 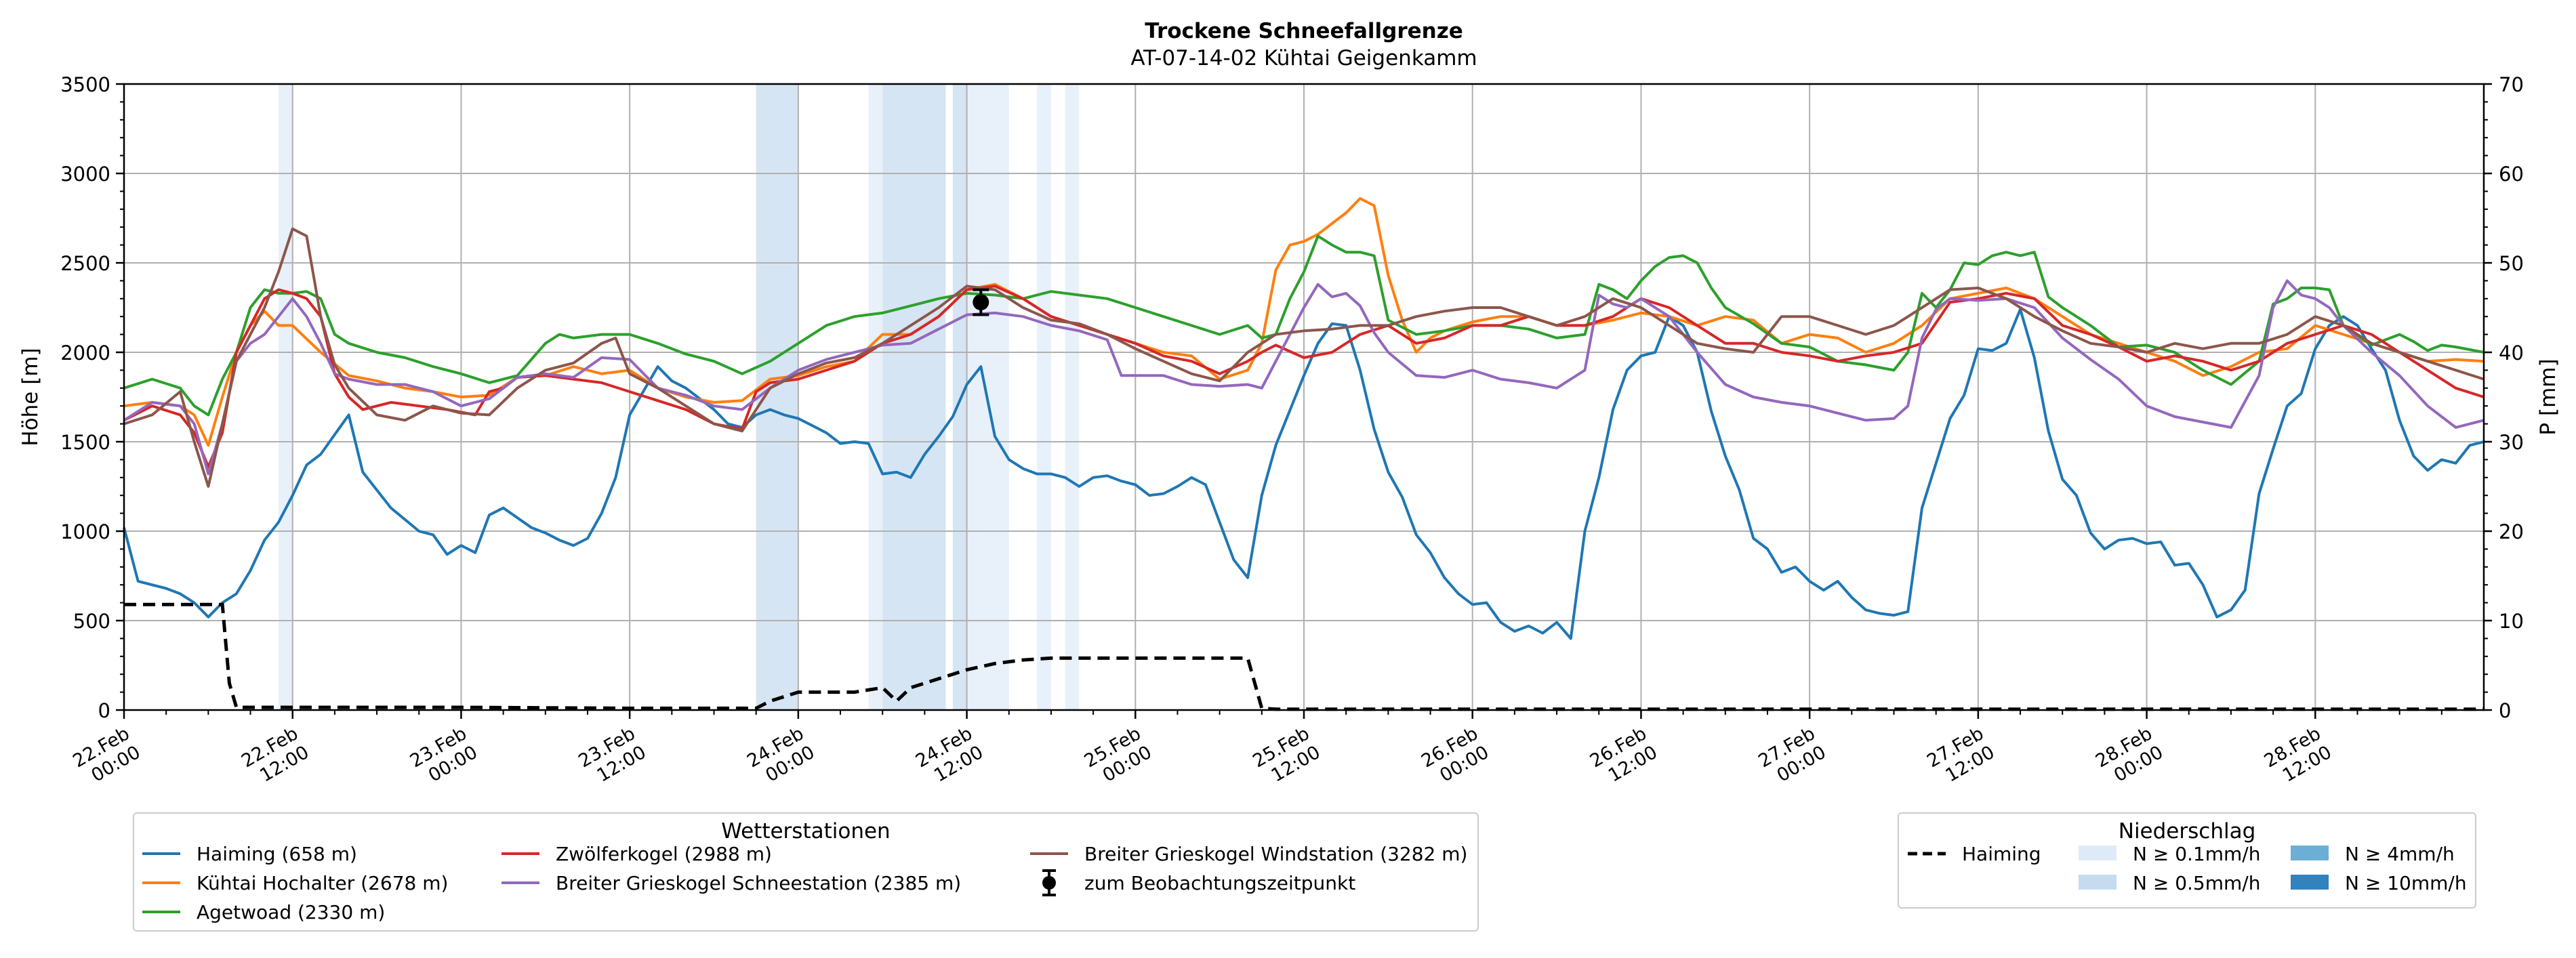 What do you see at coordinates (781, 757) in the screenshot?
I see `x-tick-label: 24.Feb00:00` at bounding box center [781, 757].